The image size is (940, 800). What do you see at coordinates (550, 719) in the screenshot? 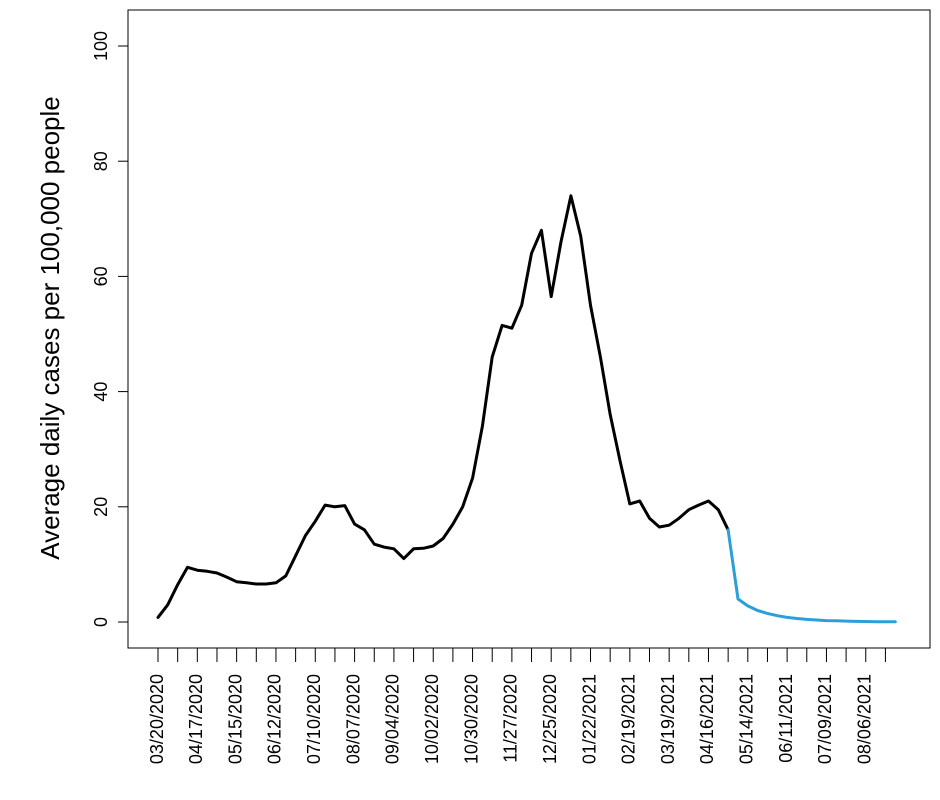
I see `x-tick-label: 12/25/2020` at bounding box center [550, 719].